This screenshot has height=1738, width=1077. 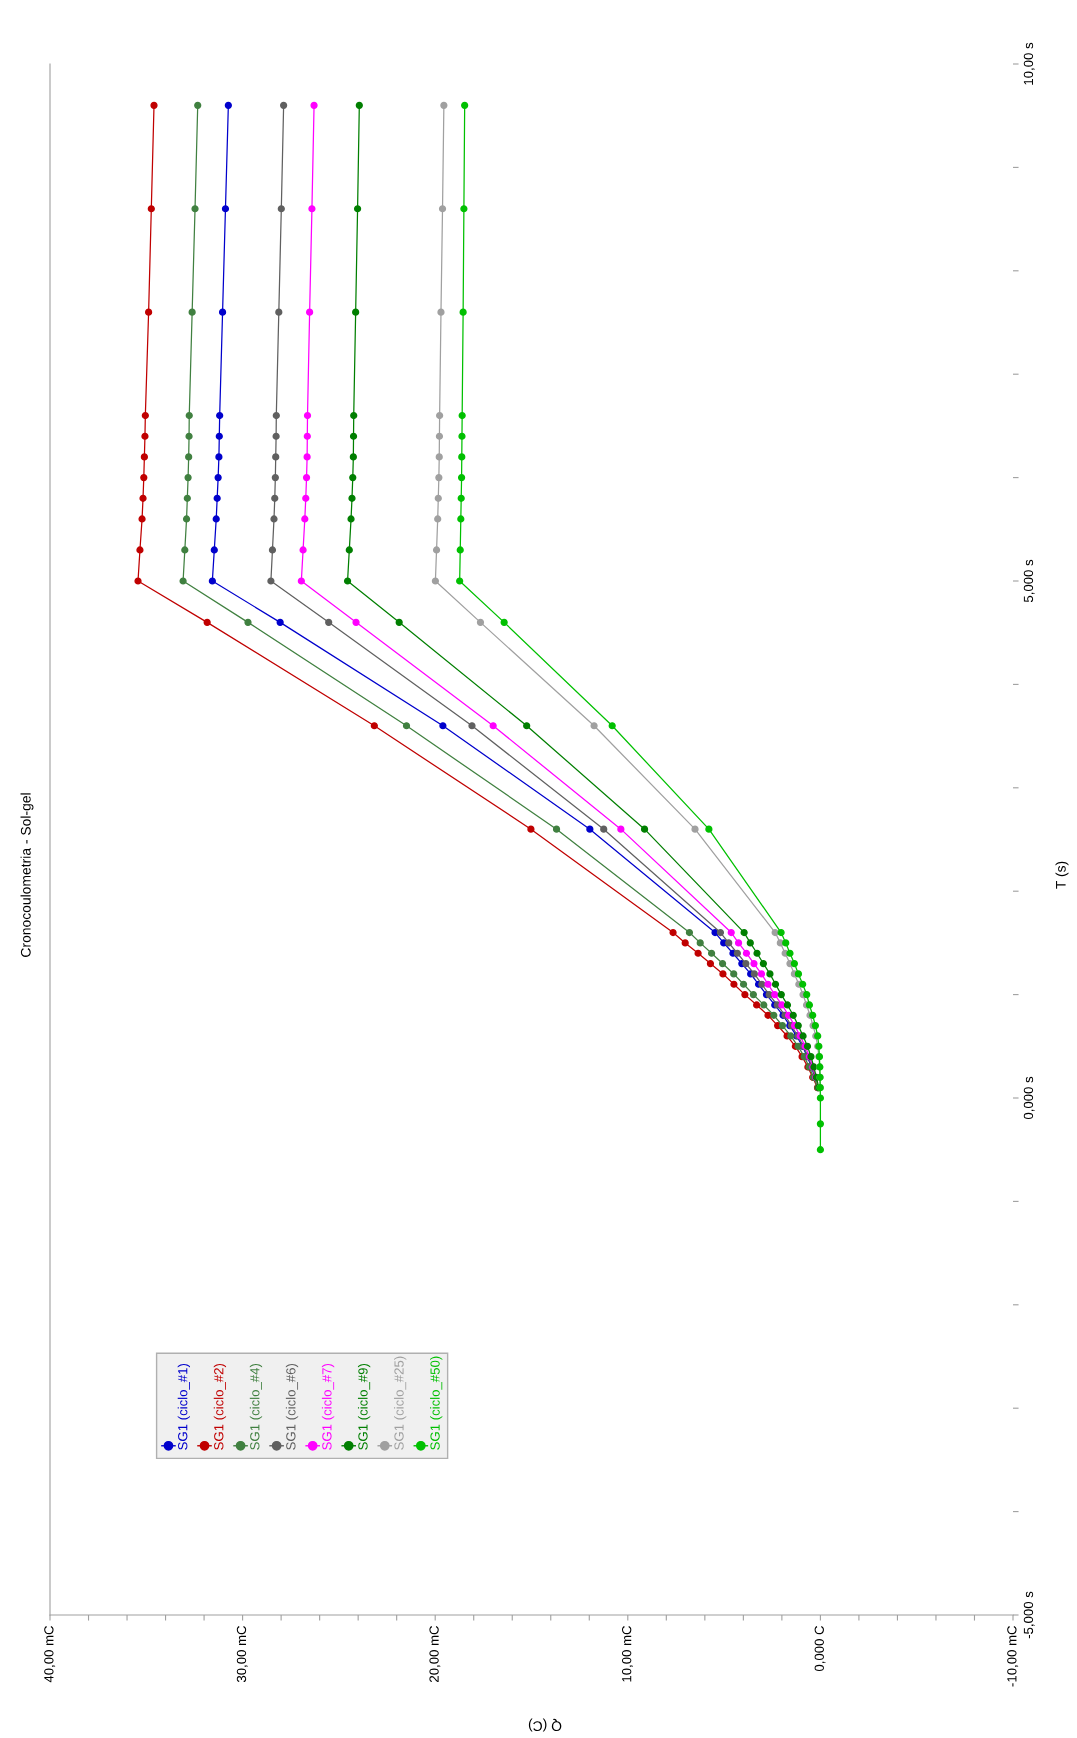 What do you see at coordinates (50, 1654) in the screenshot?
I see `x-tick-label: 40,00 mC` at bounding box center [50, 1654].